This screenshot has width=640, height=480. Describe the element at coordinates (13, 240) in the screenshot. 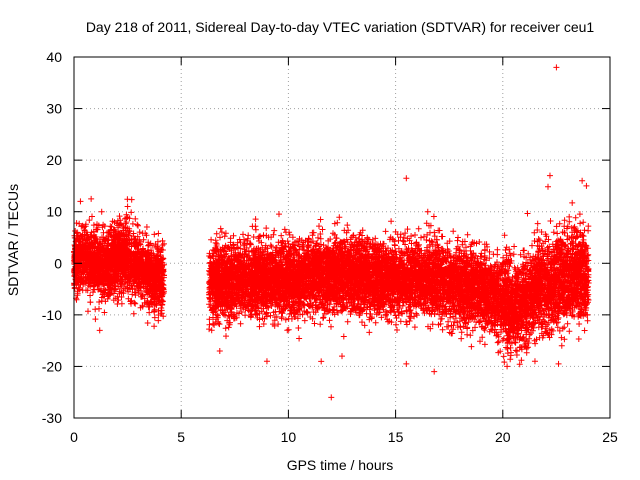

I see `y-axis-label: SDTVAR / TECUs` at that location.